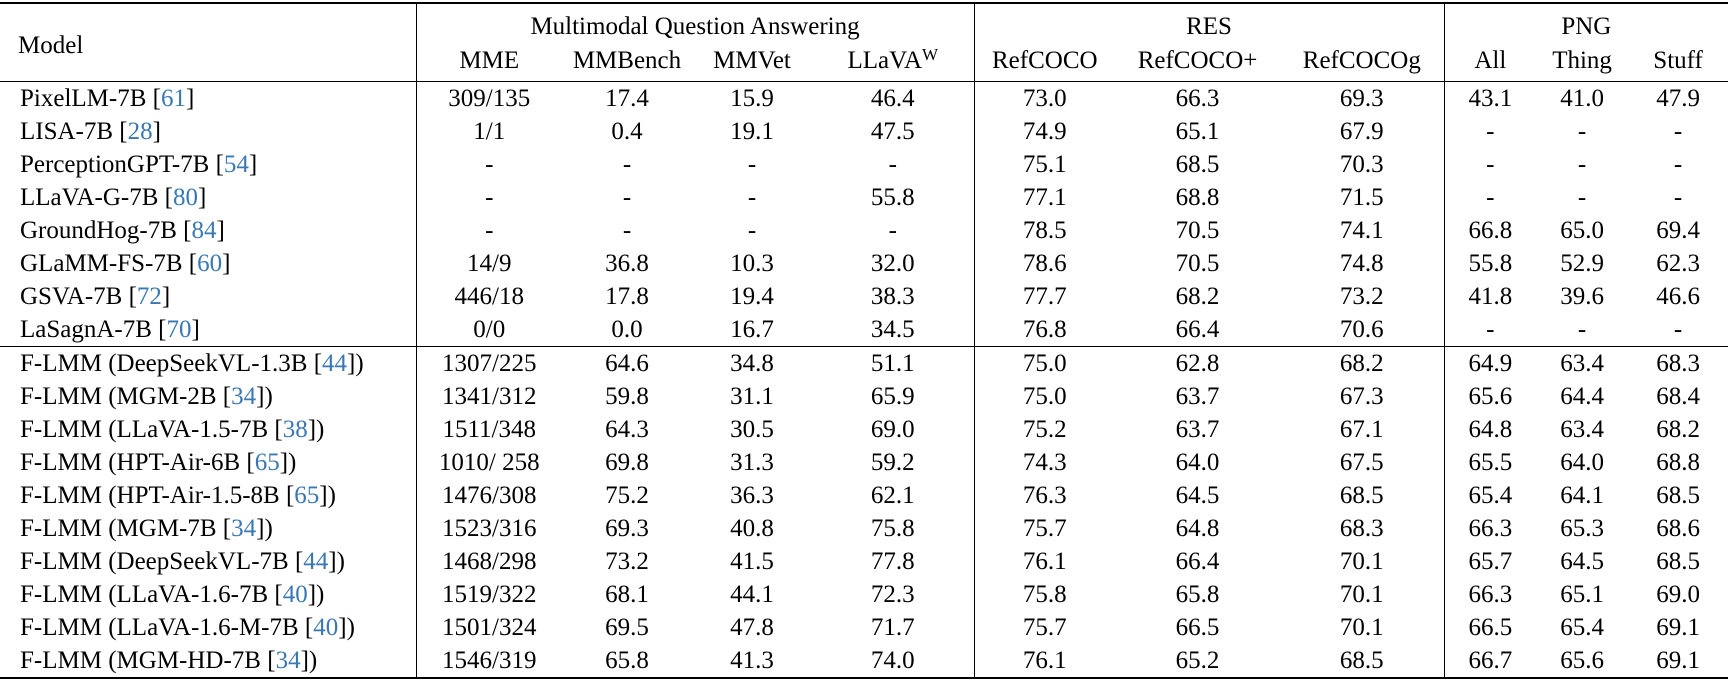  I want to click on citation-link: 61, so click(173, 98).